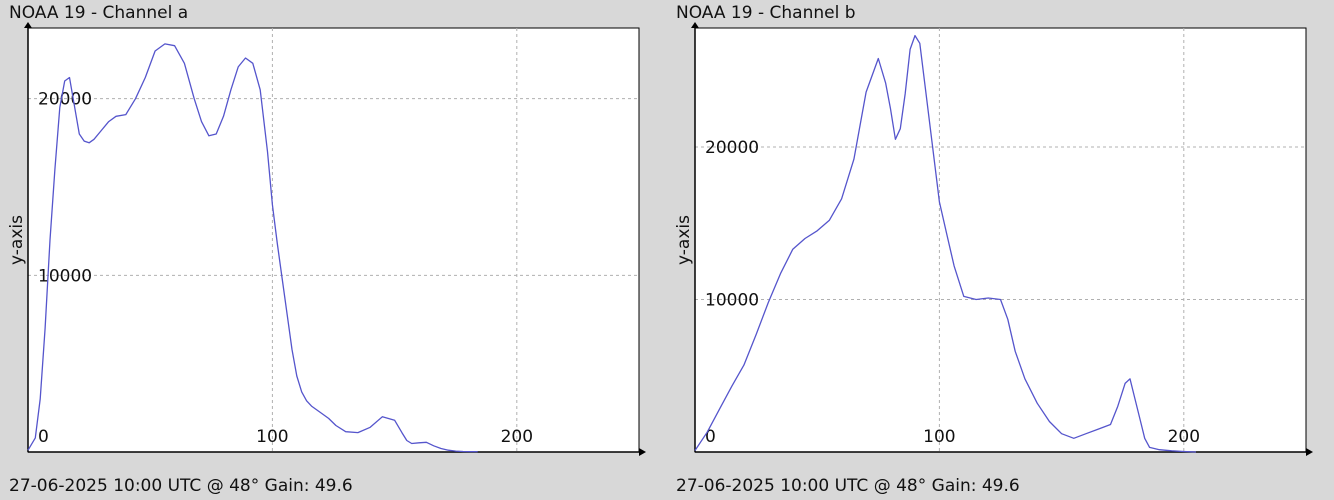 This screenshot has height=500, width=1334. Describe the element at coordinates (181, 486) in the screenshot. I see `chart-a-footer: 27-06-2025 10:00 UTC @ 48° Gain: 49.6` at that location.